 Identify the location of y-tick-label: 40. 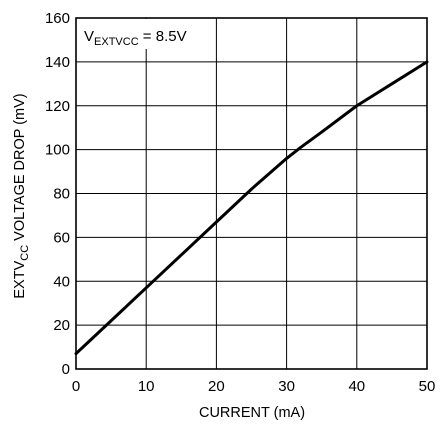
(61, 281).